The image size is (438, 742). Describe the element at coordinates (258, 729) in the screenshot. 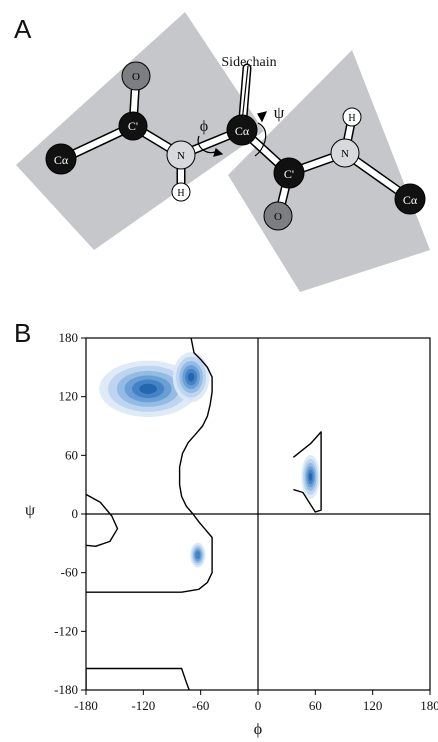

I see `x-axis-label: ϕ` at that location.